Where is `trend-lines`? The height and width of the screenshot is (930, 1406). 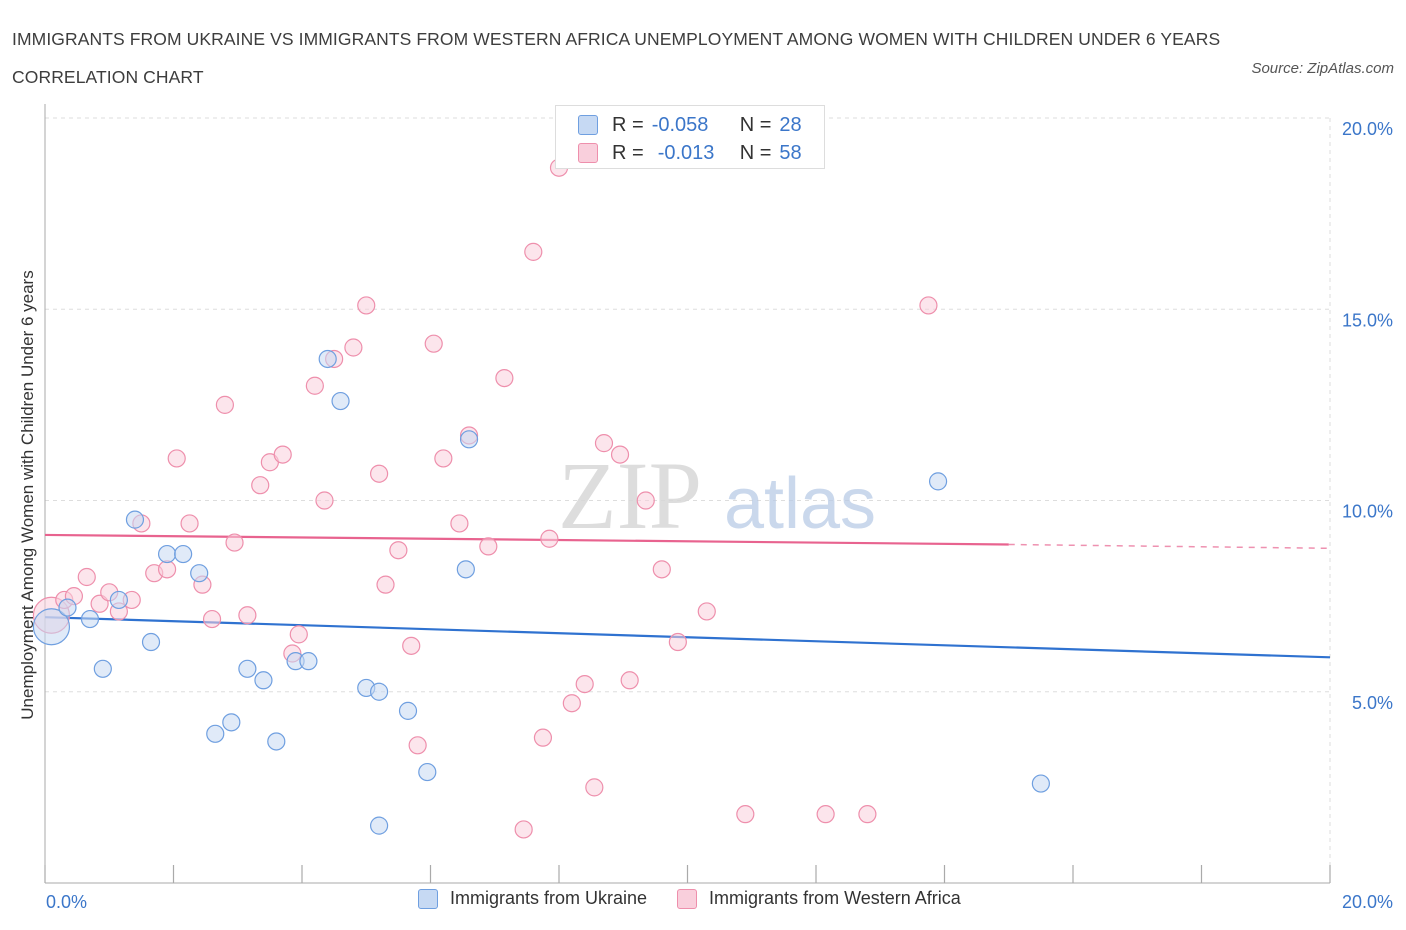 trend-lines is located at coordinates (687, 596).